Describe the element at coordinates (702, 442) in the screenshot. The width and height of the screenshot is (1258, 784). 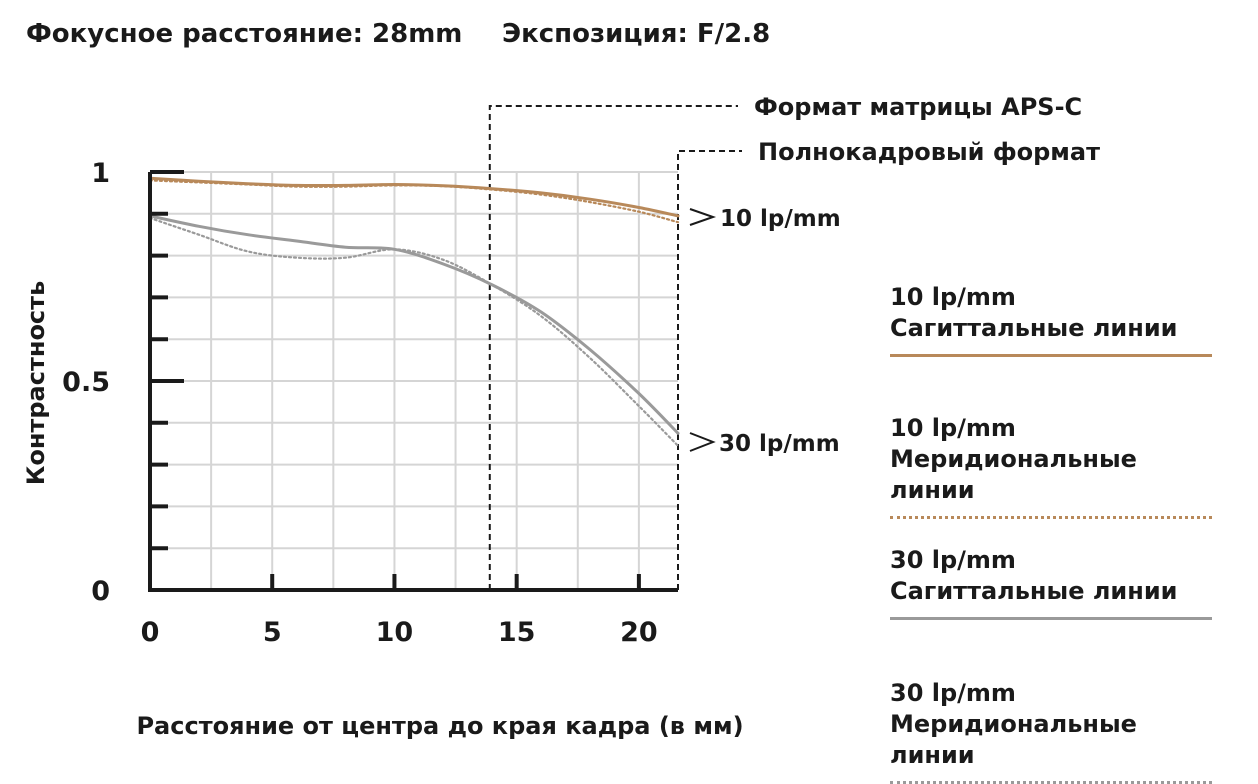
I see `lp30-arrow-icon` at that location.